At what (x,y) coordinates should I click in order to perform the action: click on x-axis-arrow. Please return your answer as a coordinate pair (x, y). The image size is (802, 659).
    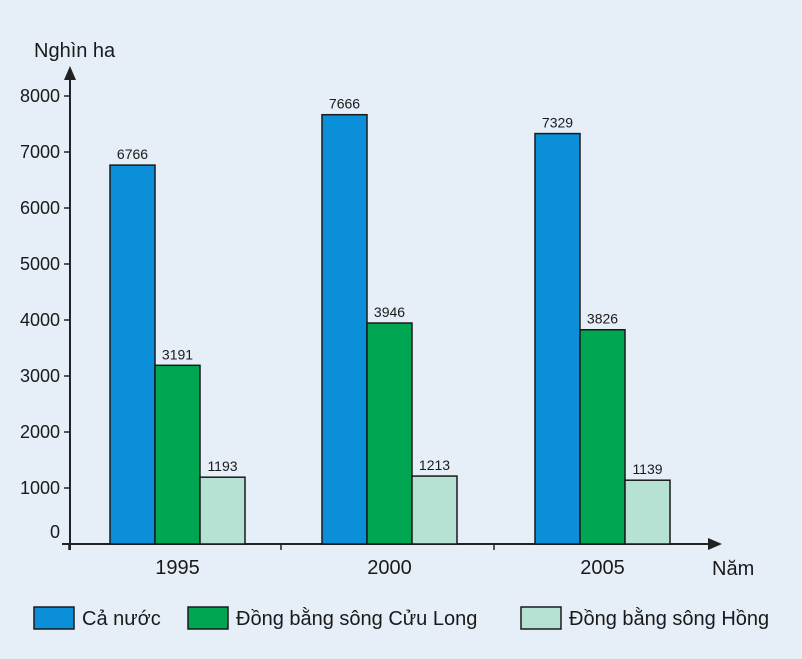
    Looking at the image, I should click on (715, 544).